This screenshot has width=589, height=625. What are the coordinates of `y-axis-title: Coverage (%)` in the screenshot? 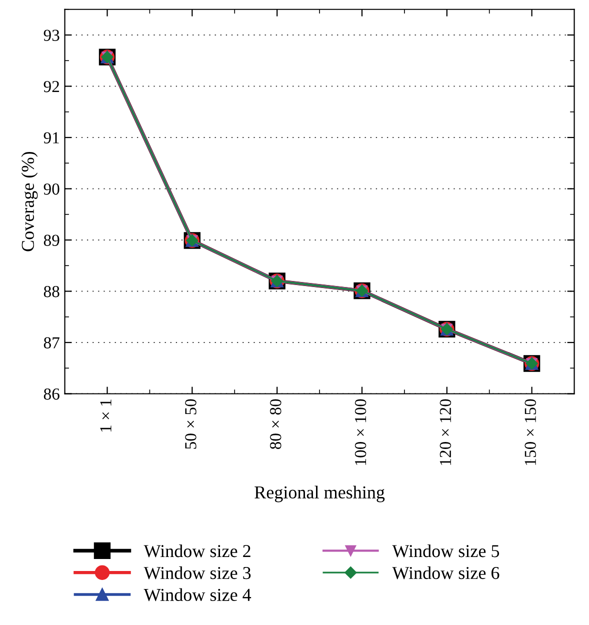 It's located at (29, 202).